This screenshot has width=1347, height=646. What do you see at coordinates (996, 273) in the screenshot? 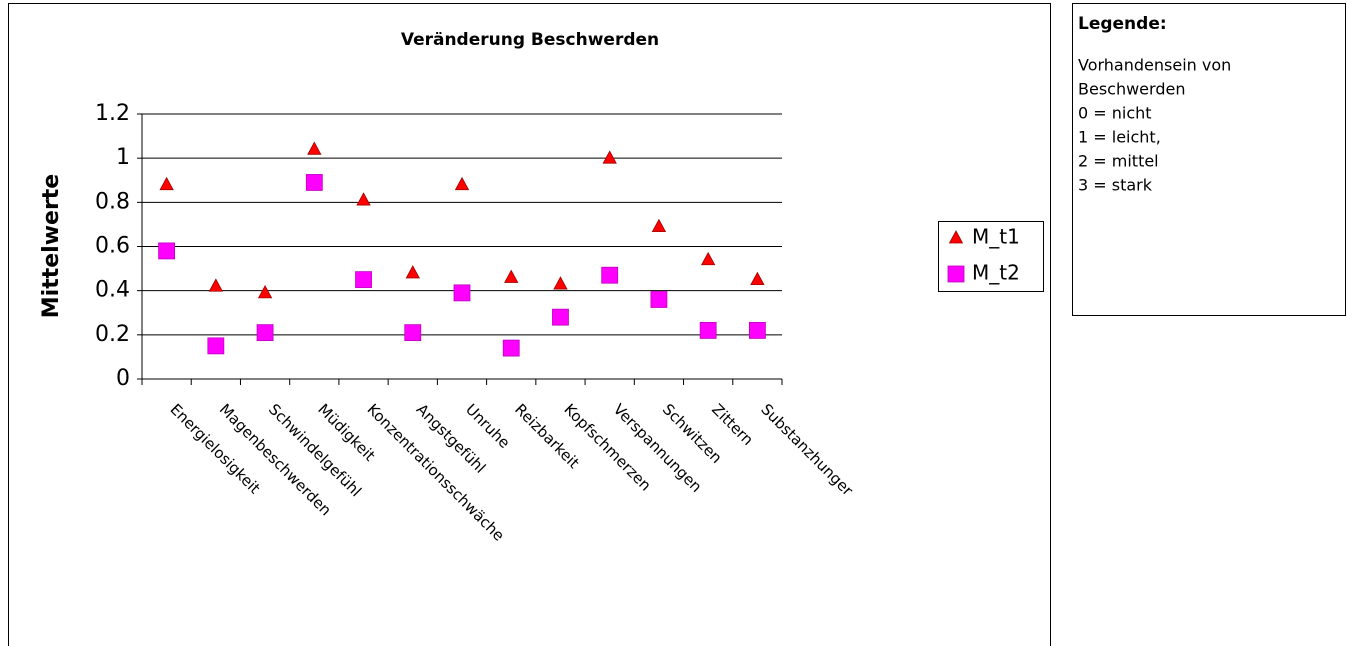
I see `legend-label: M_t2` at bounding box center [996, 273].